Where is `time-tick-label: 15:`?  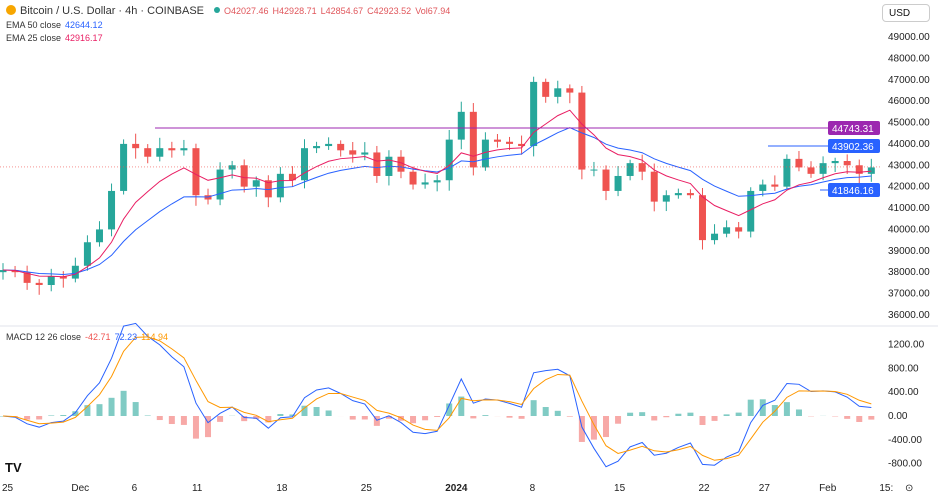 time-tick-label: 15: is located at coordinates (886, 488).